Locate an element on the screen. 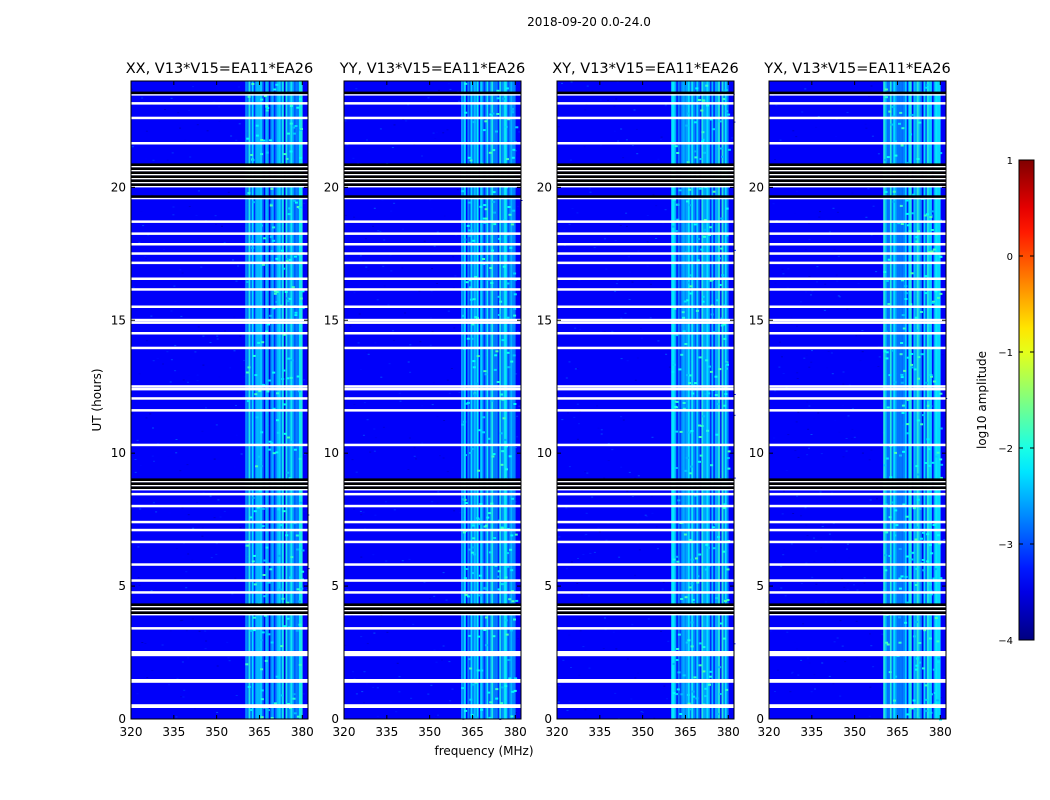 The height and width of the screenshot is (800, 1050). colorbar-tick-label: −1 is located at coordinates (1005, 353).